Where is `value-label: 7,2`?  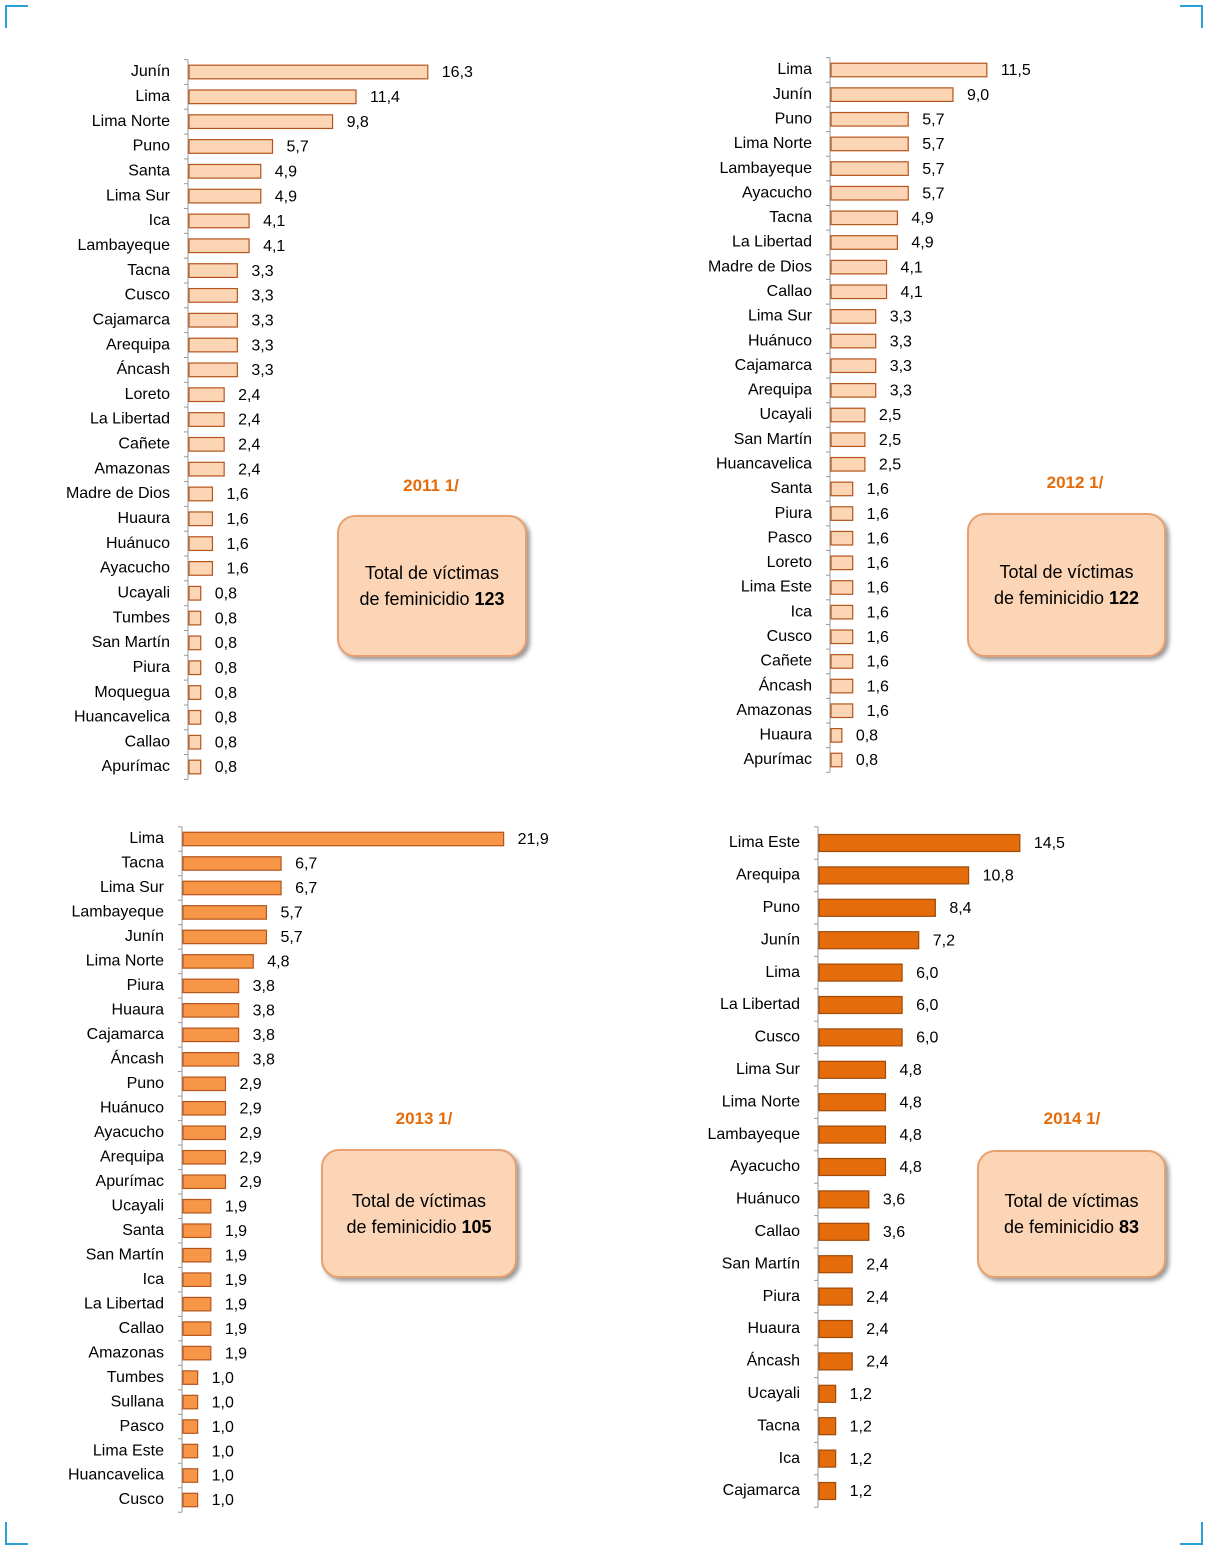
value-label: 7,2 is located at coordinates (944, 940).